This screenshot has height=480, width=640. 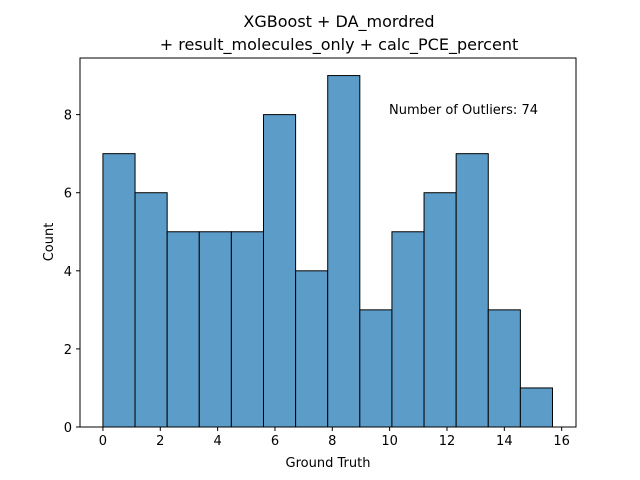 What do you see at coordinates (160, 441) in the screenshot?
I see `x-tick-label: 2` at bounding box center [160, 441].